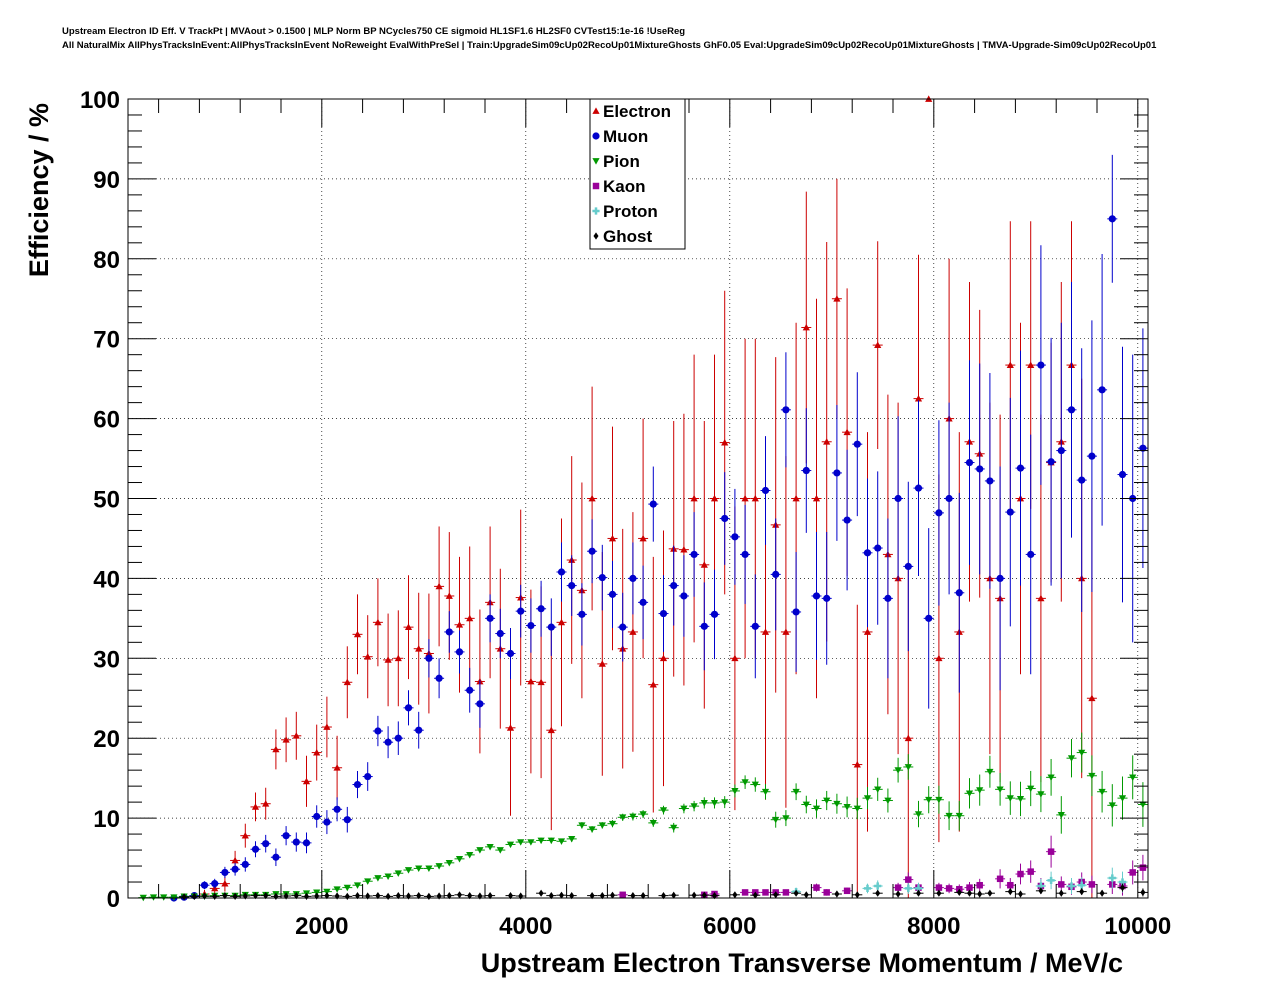 The width and height of the screenshot is (1276, 996). I want to click on legend-marker-kaon, so click(596, 186).